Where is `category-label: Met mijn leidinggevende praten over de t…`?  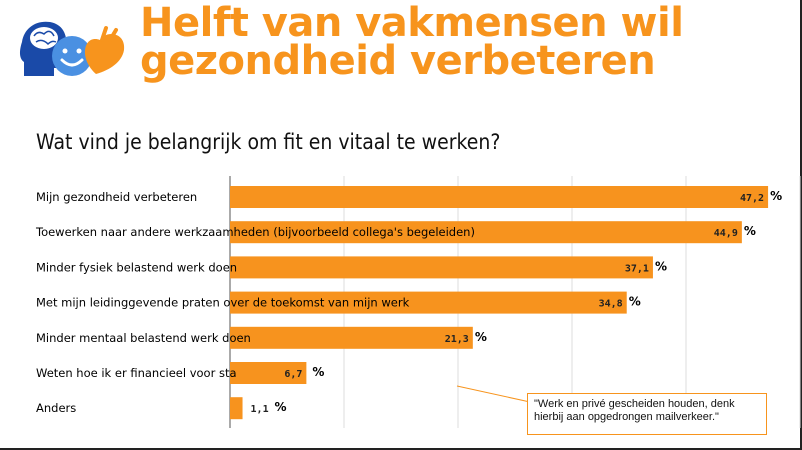 category-label: Met mijn leidinggevende praten over de t… is located at coordinates (223, 303).